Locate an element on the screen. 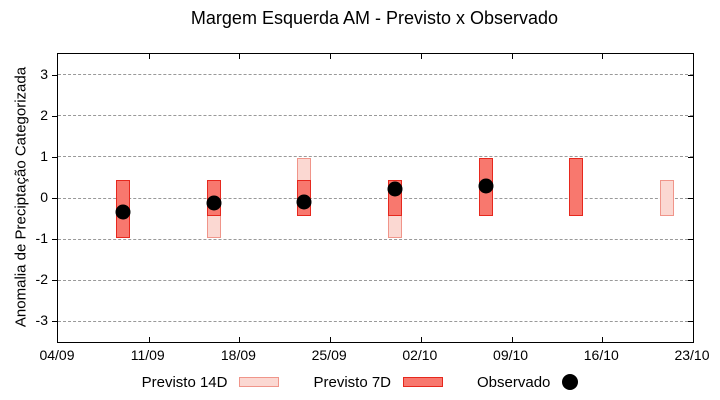 Image resolution: width=720 pixels, height=400 pixels. x-tick-label: 18/09 is located at coordinates (238, 355).